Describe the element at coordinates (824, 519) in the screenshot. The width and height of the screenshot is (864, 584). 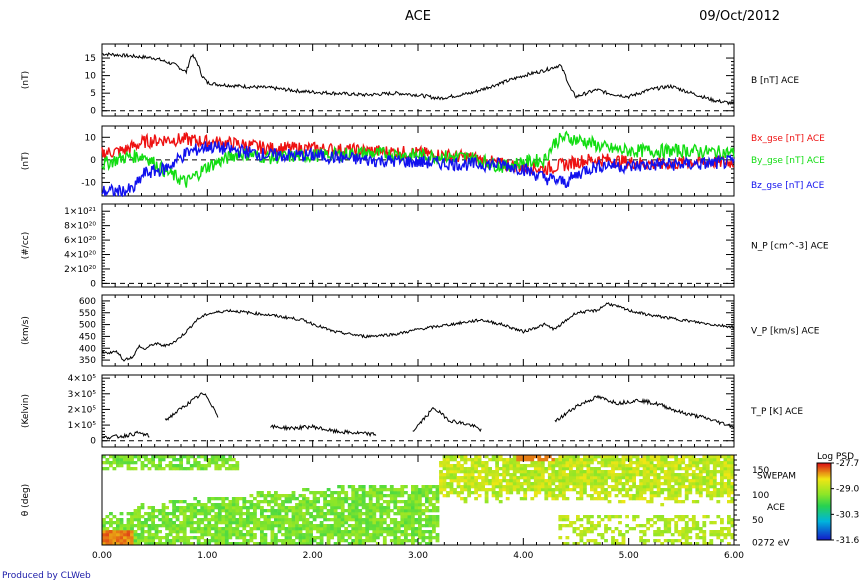
I see `colorbar-cell` at that location.